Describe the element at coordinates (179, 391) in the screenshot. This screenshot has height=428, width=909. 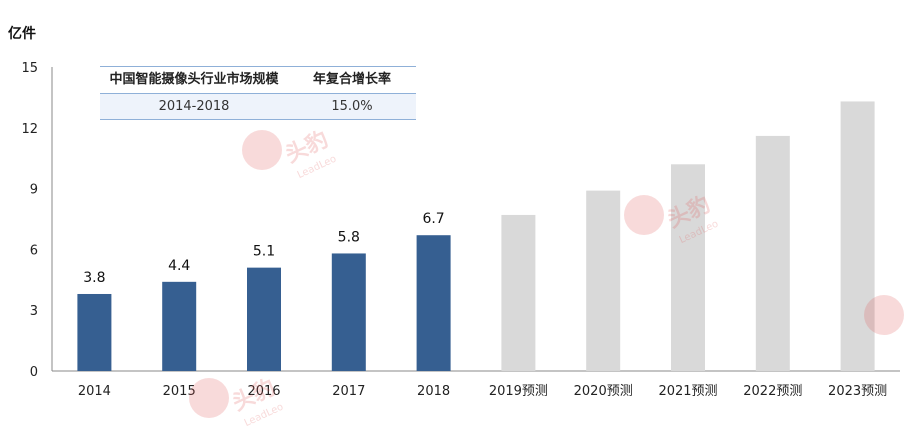
I see `x-tick-label: 2015` at that location.